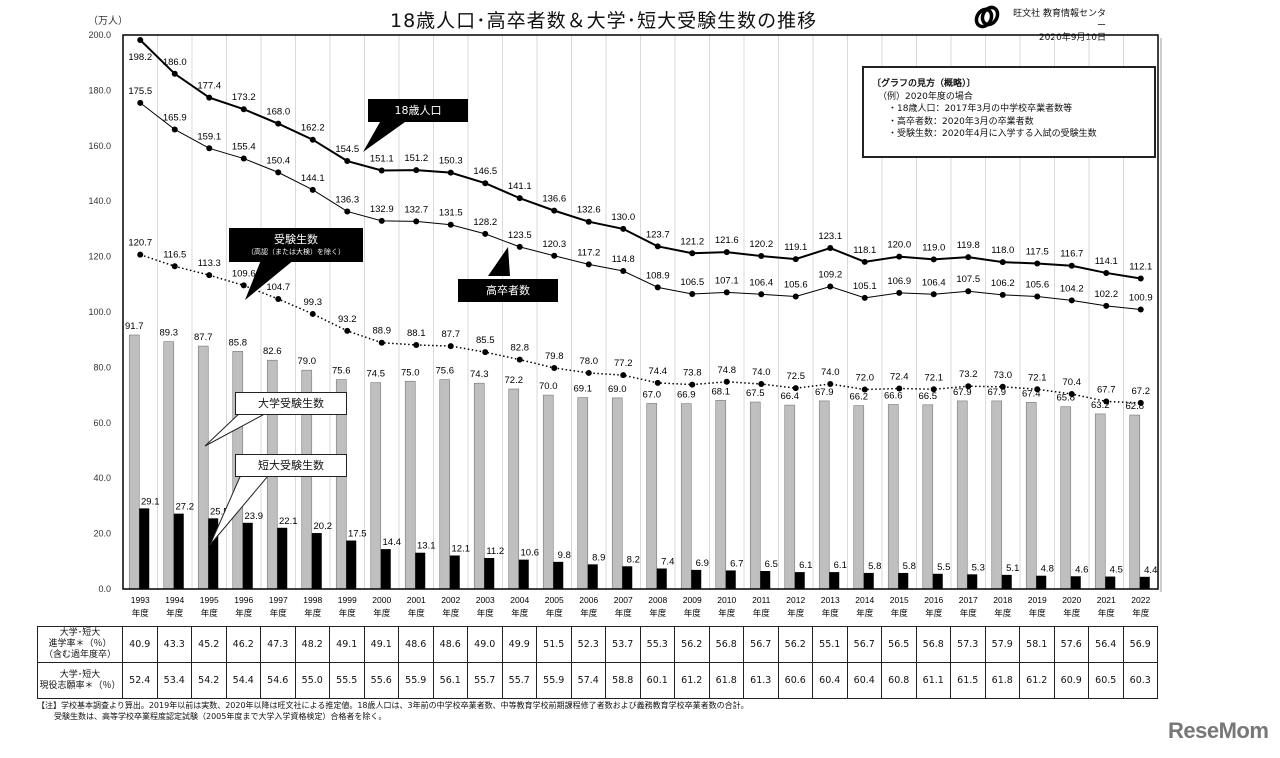 The width and height of the screenshot is (1280, 758). What do you see at coordinates (209, 600) in the screenshot?
I see `svg-text: 1995` at bounding box center [209, 600].